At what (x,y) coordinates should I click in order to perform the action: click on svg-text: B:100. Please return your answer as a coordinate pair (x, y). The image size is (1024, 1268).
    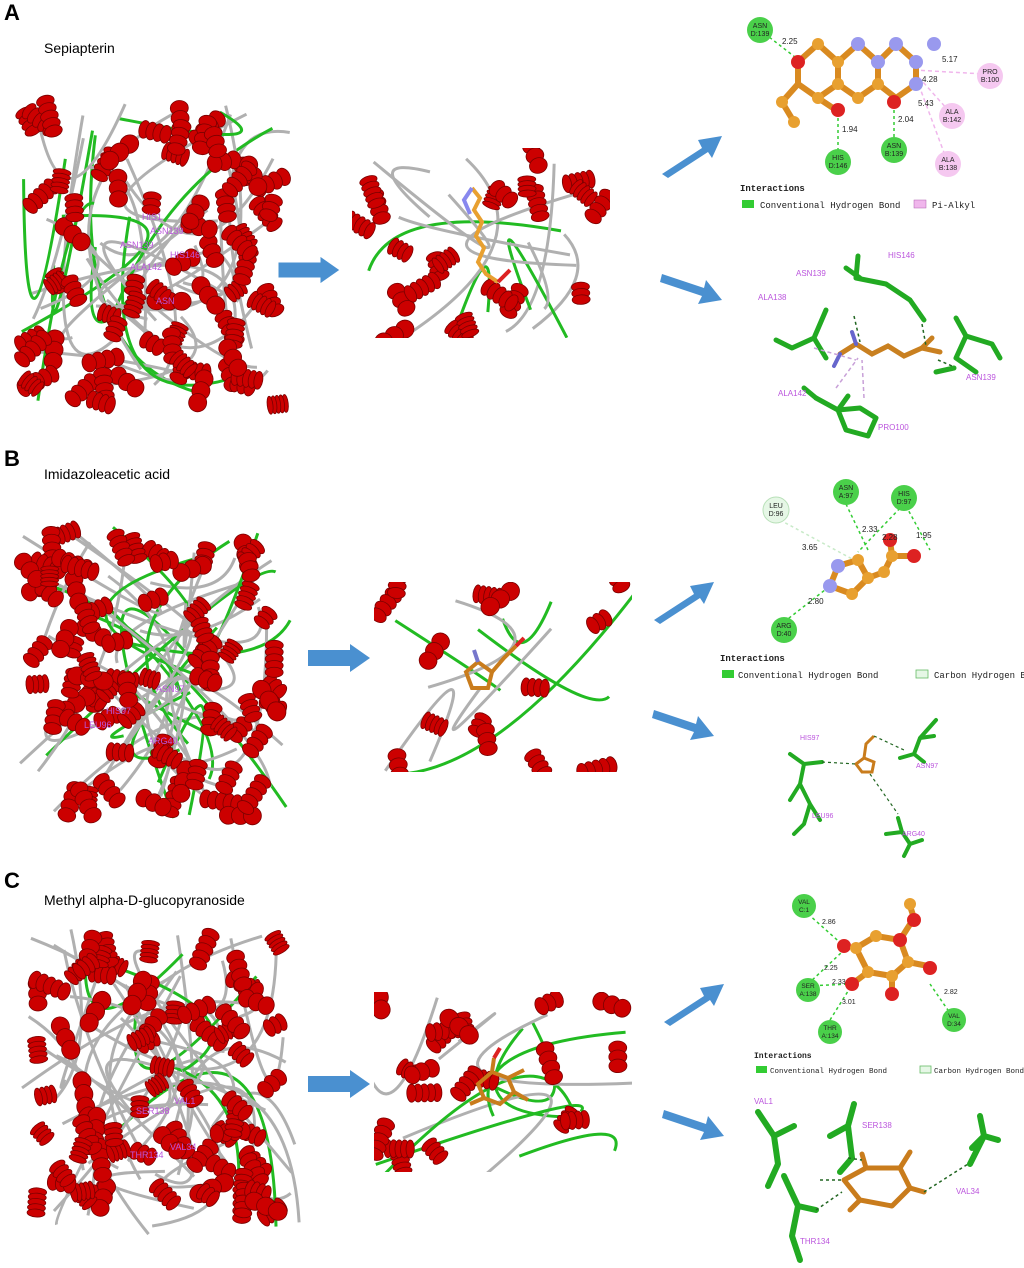
    Looking at the image, I should click on (990, 80).